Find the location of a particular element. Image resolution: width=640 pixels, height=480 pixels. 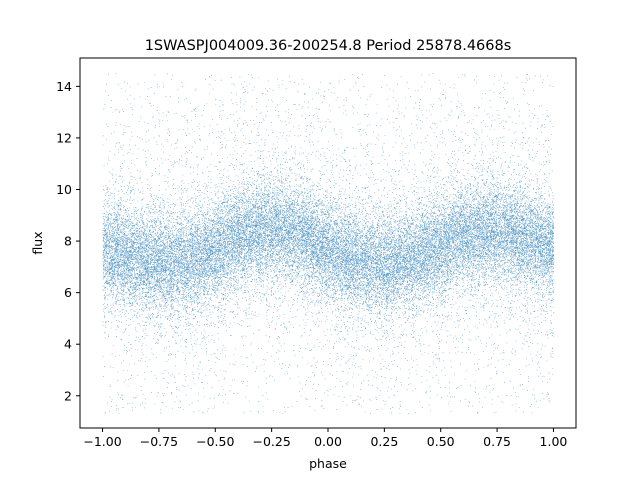

x-tick-label: −1.00 is located at coordinates (102, 441).